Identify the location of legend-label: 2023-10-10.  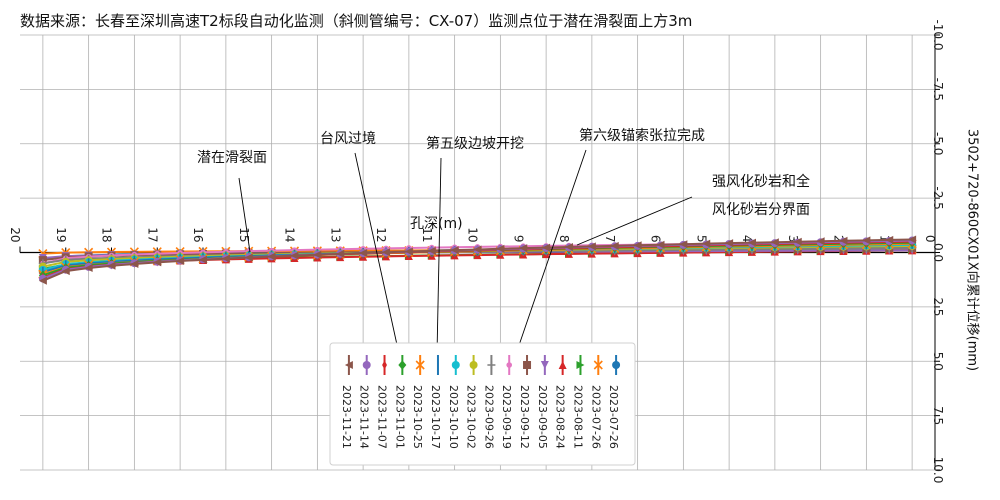
(453, 417).